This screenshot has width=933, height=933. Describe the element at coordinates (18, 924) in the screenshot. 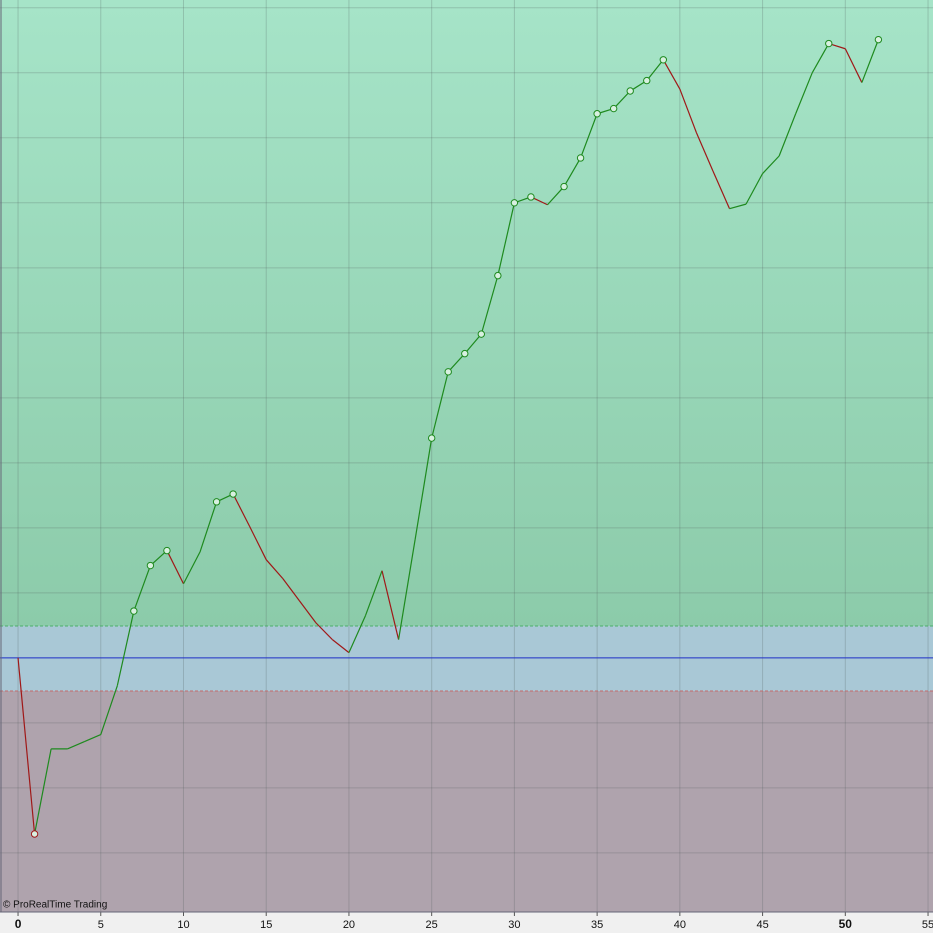

I see `x-tick-label: 0` at that location.